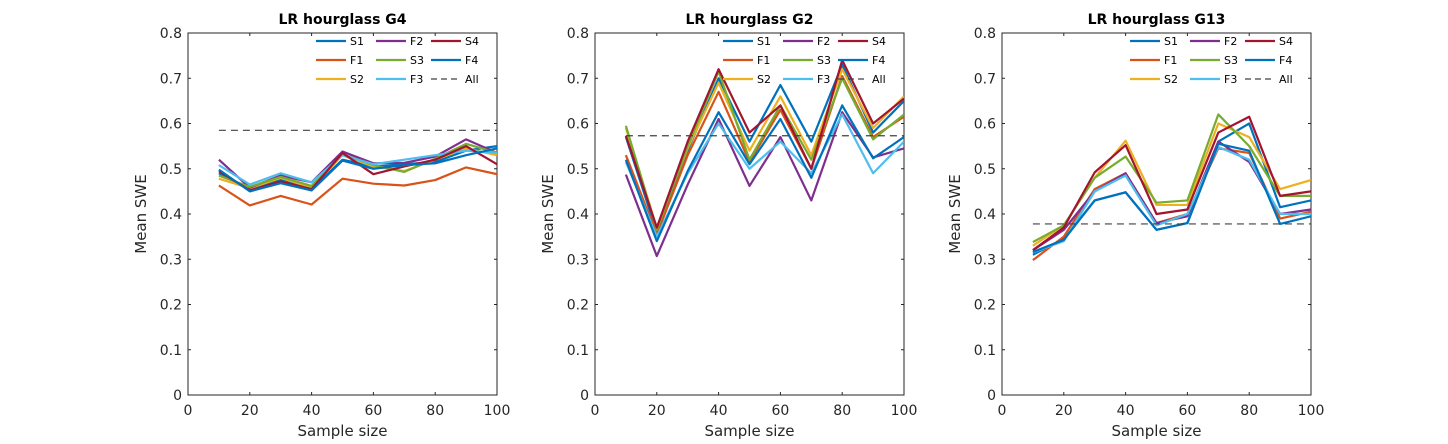  Describe the element at coordinates (342, 20) in the screenshot. I see `chart-title: LR hourglass G4` at that location.